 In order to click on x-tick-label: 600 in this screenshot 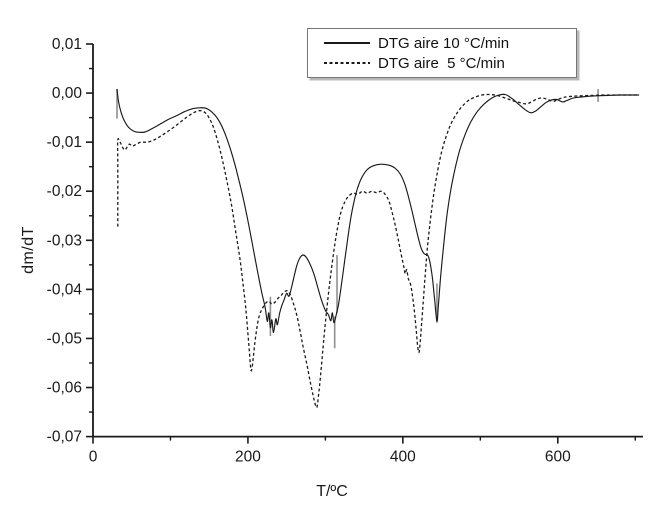, I will do `click(558, 457)`.